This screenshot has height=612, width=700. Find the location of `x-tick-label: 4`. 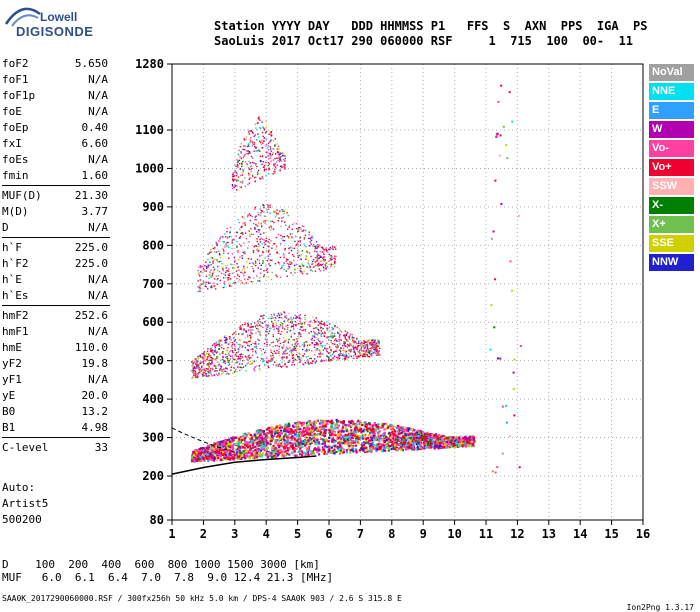

x-tick-label: 4 is located at coordinates (266, 534).